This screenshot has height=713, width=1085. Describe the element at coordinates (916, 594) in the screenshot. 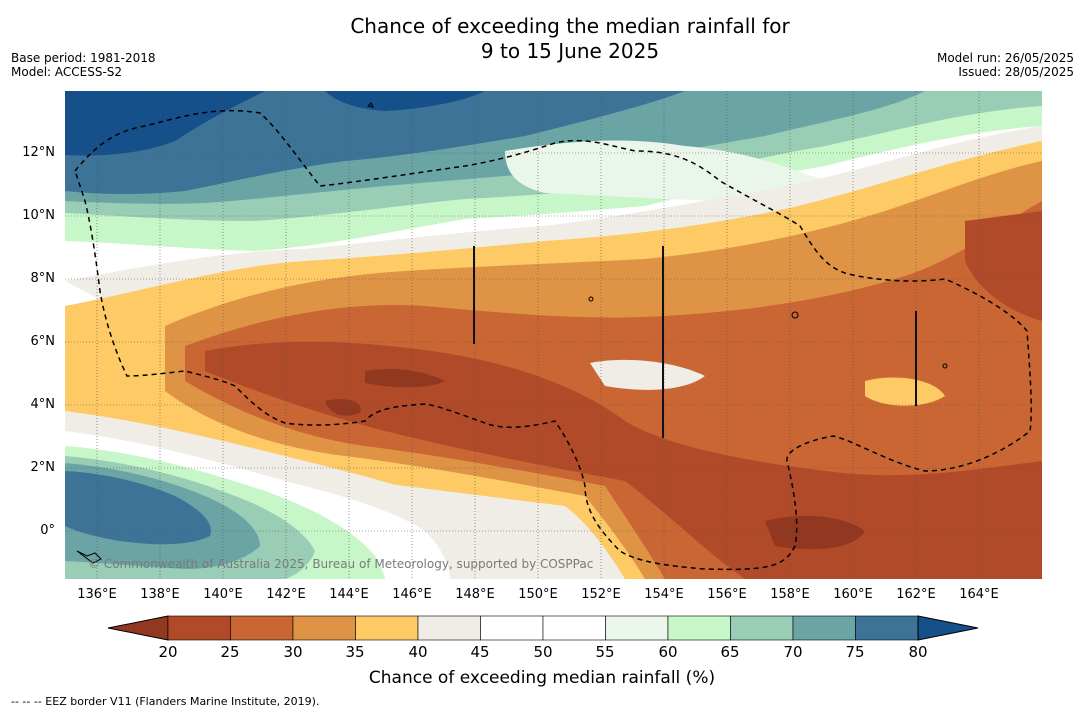

I see `lon-label-162E: 162°E` at that location.